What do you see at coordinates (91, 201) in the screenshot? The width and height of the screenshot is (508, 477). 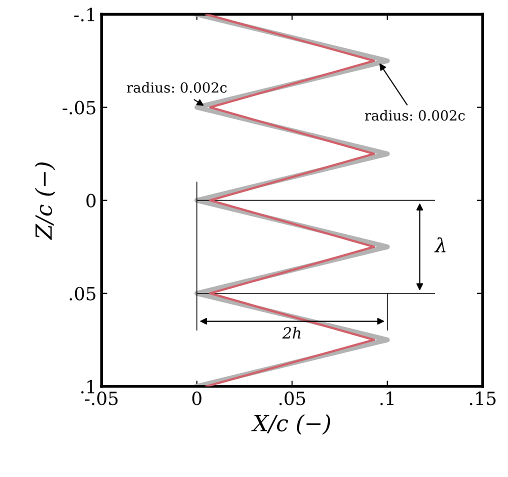 I see `y-tick-label: 0` at bounding box center [91, 201].